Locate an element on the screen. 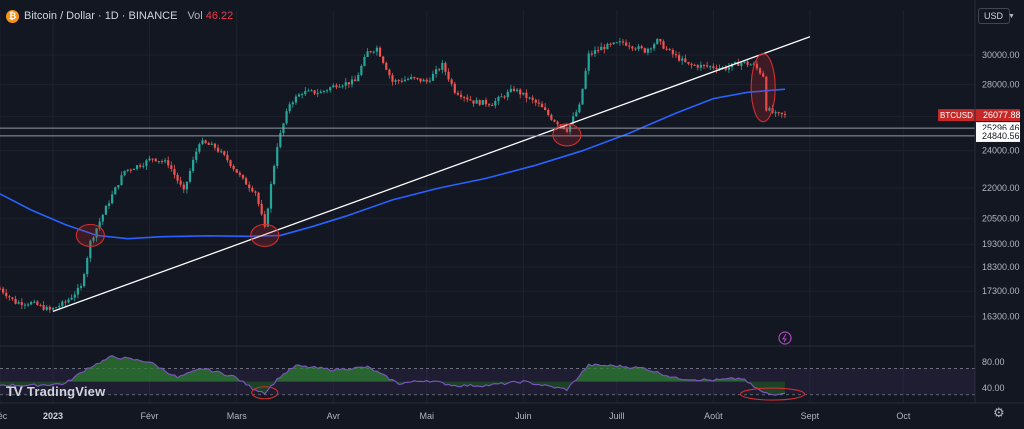 Image resolution: width=1024 pixels, height=429 pixels. price-tag-symbol: BTCUSD is located at coordinates (956, 115).